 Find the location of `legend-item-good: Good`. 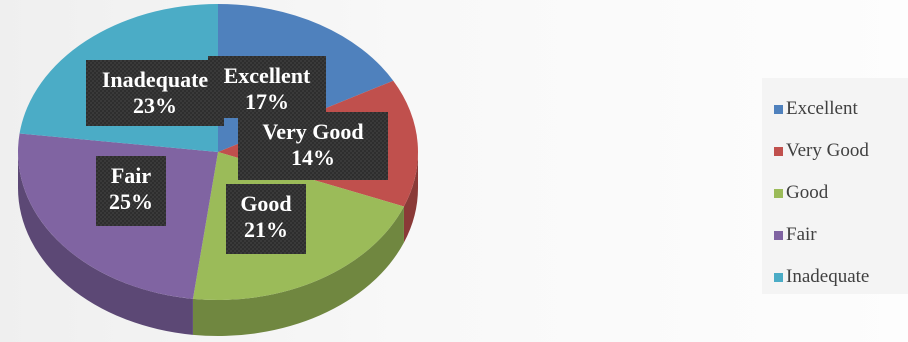

legend-item-good: Good is located at coordinates (841, 193).